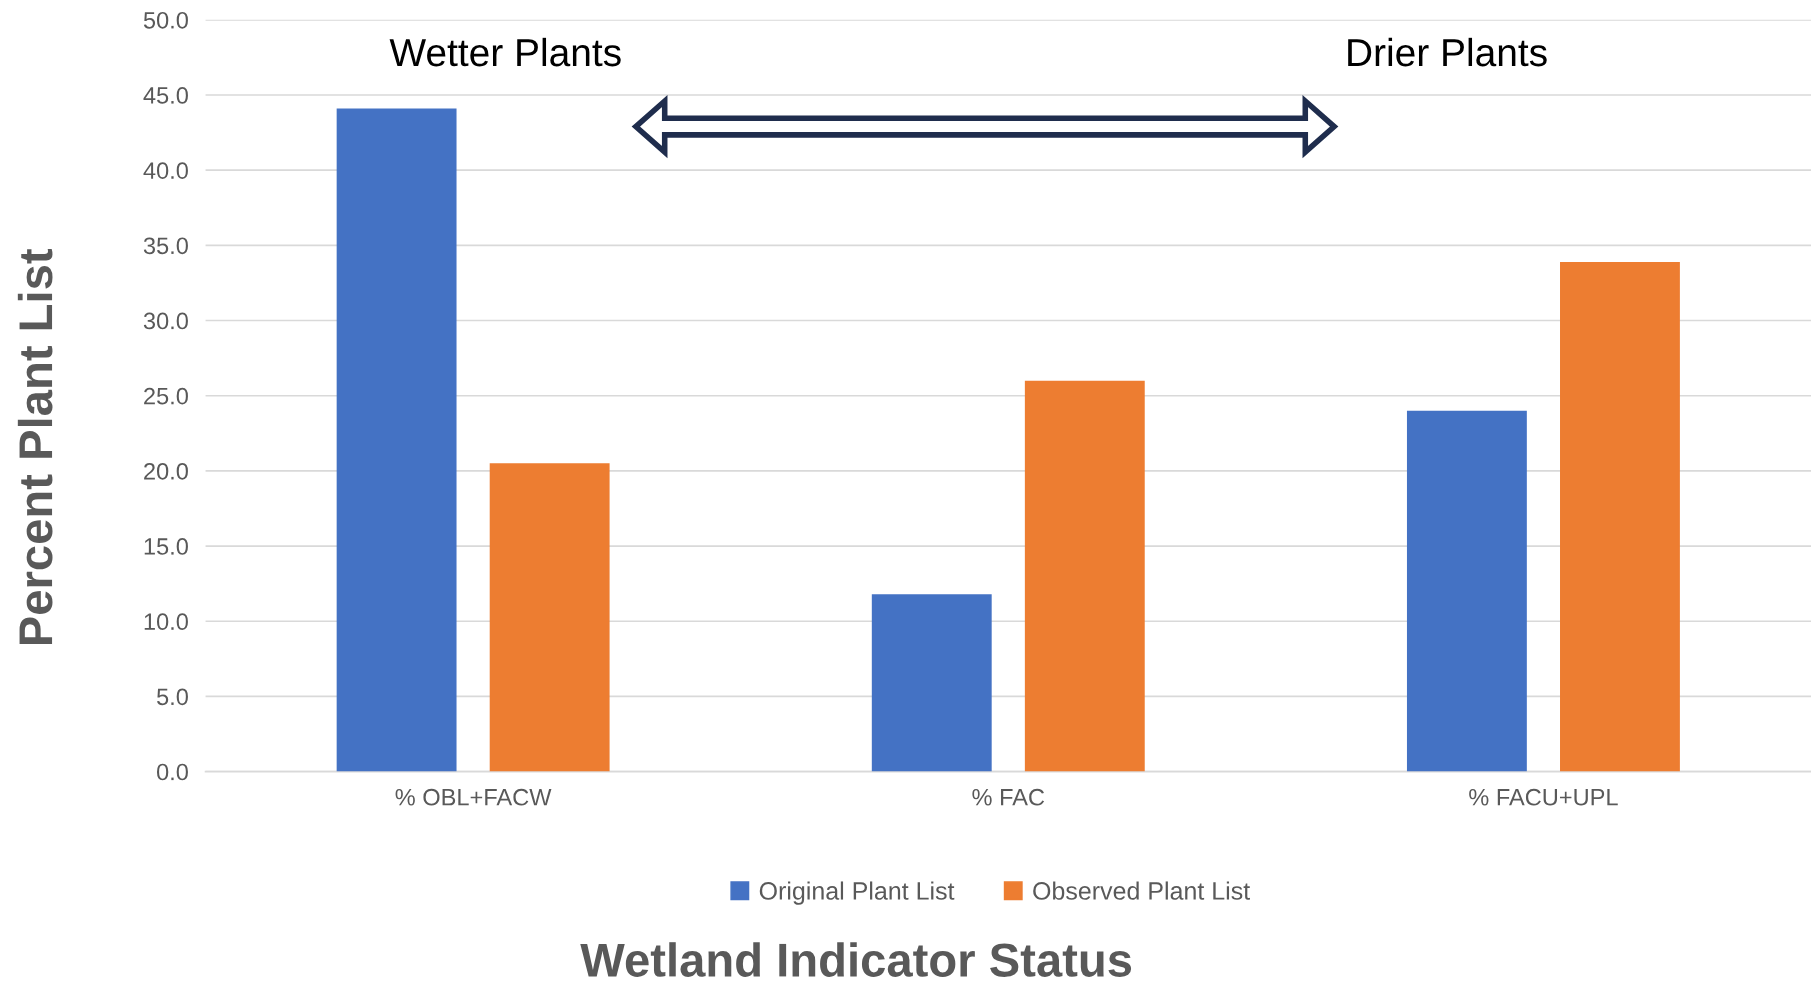 The image size is (1811, 993). Describe the element at coordinates (166, 471) in the screenshot. I see `y-tick-label: 20.0` at that location.